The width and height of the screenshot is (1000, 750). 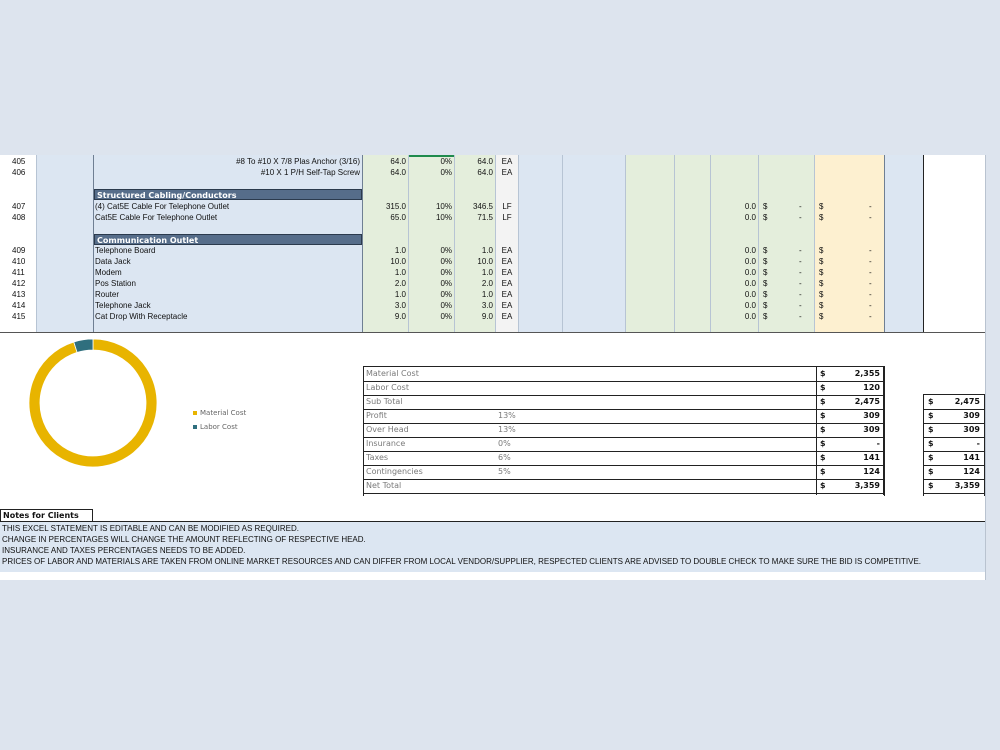 I want to click on summary-total-cell: $ 309, so click(x=954, y=430).